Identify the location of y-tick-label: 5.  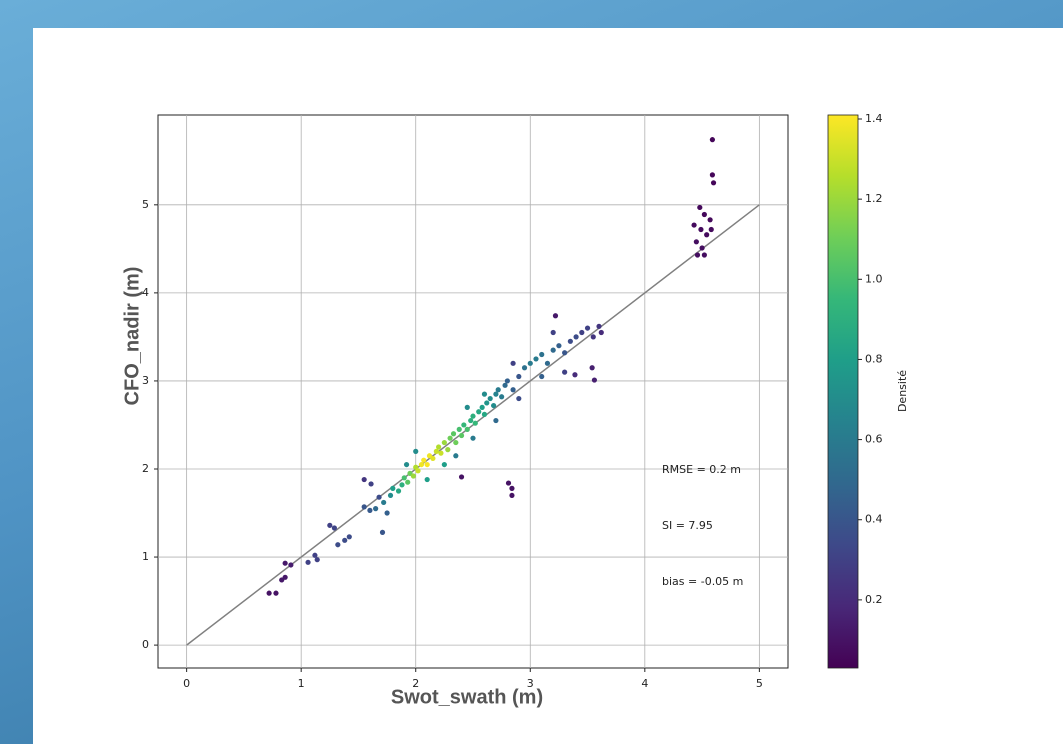
(145, 204).